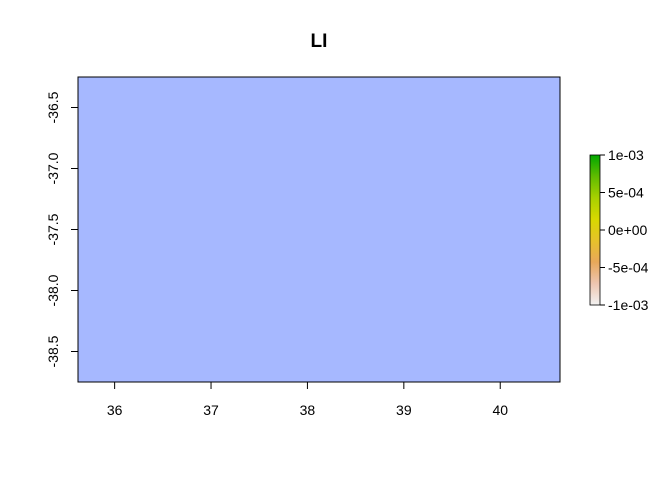 The image size is (672, 480). Describe the element at coordinates (53, 290) in the screenshot. I see `y-tick-label: -38.0` at that location.